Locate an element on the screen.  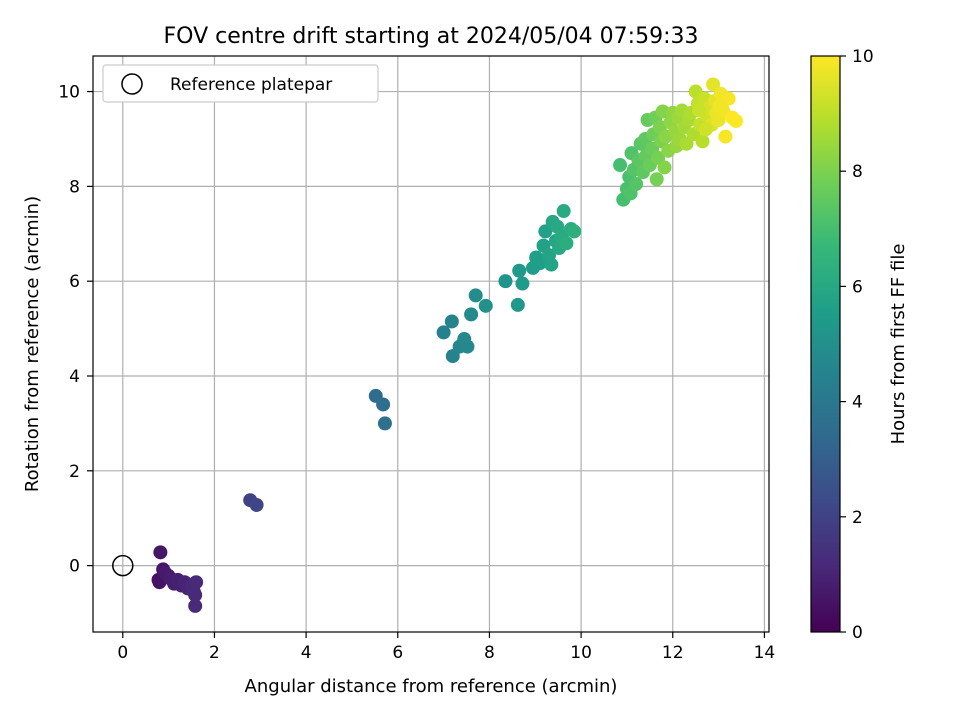
colorbar-tick-label: 0 is located at coordinates (857, 633).